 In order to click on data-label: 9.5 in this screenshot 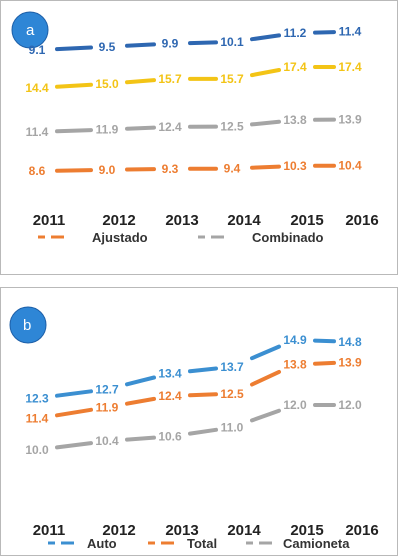, I will do `click(107, 47)`.